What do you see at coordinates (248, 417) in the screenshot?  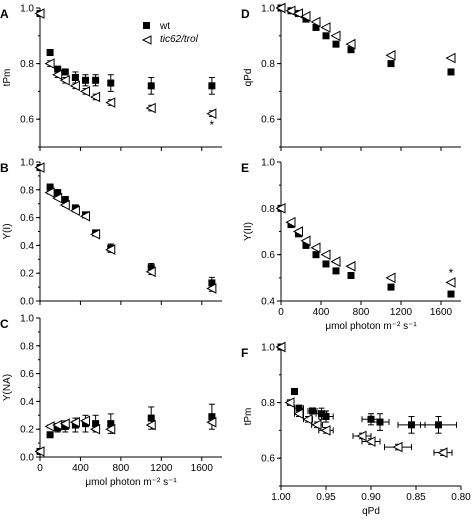 I see `y-axis-label: tPm` at bounding box center [248, 417].